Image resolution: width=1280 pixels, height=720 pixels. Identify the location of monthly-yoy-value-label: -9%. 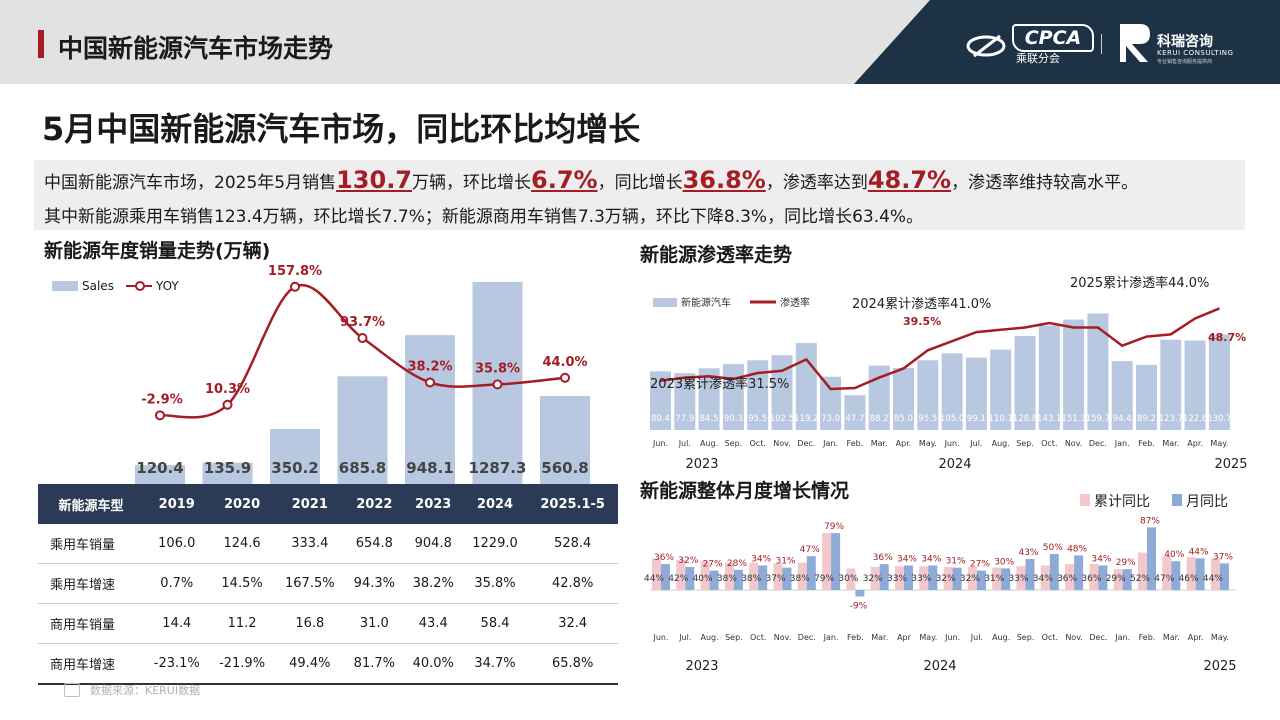
(859, 606).